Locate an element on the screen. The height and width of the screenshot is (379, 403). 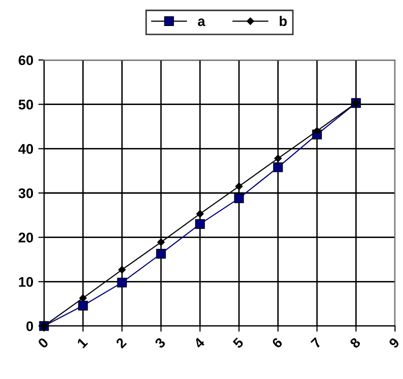
y-tick-label: 50 is located at coordinates (26, 105).